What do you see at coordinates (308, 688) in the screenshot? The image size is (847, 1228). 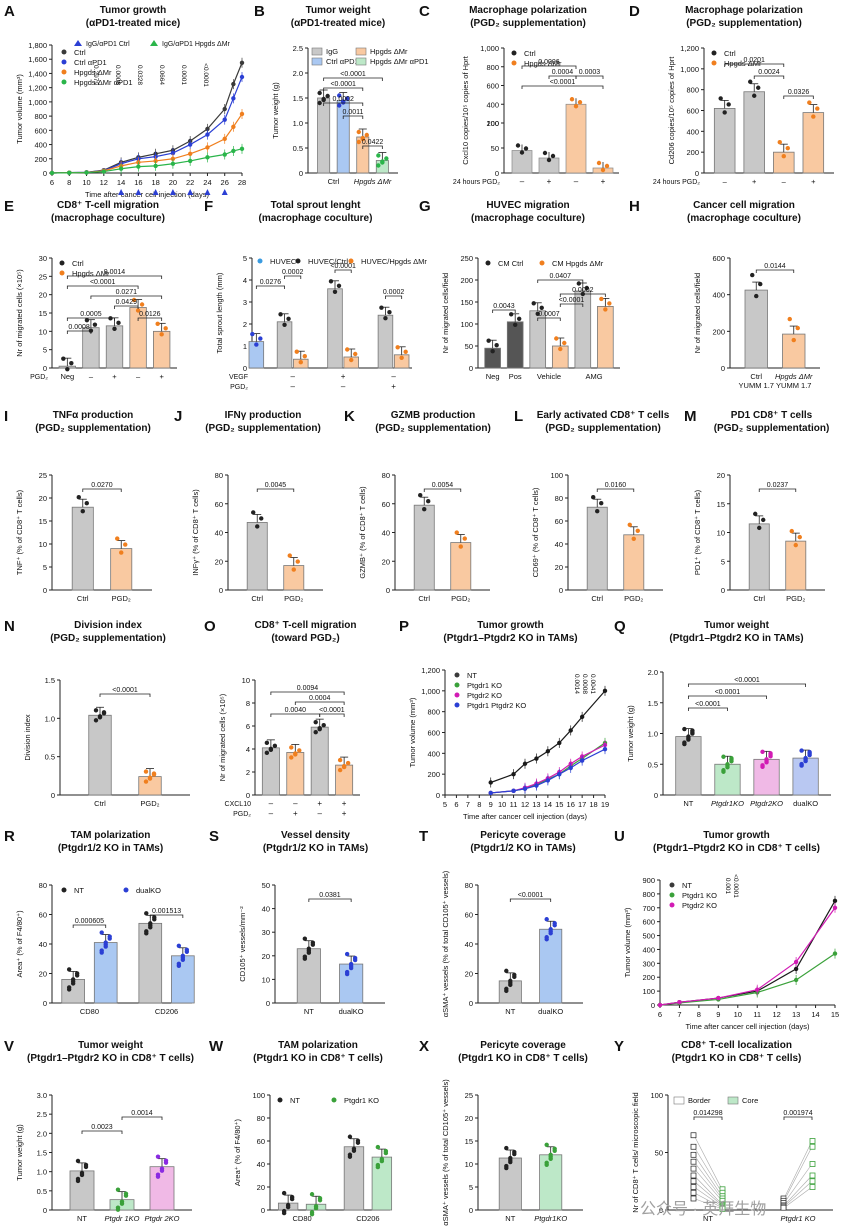 I see `p-value: 0.0094` at bounding box center [308, 688].